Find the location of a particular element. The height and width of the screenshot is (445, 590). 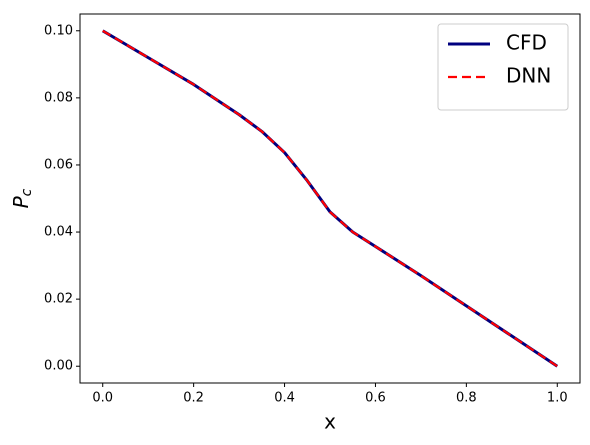

y-tick-label: 0.00 is located at coordinates (58, 366).